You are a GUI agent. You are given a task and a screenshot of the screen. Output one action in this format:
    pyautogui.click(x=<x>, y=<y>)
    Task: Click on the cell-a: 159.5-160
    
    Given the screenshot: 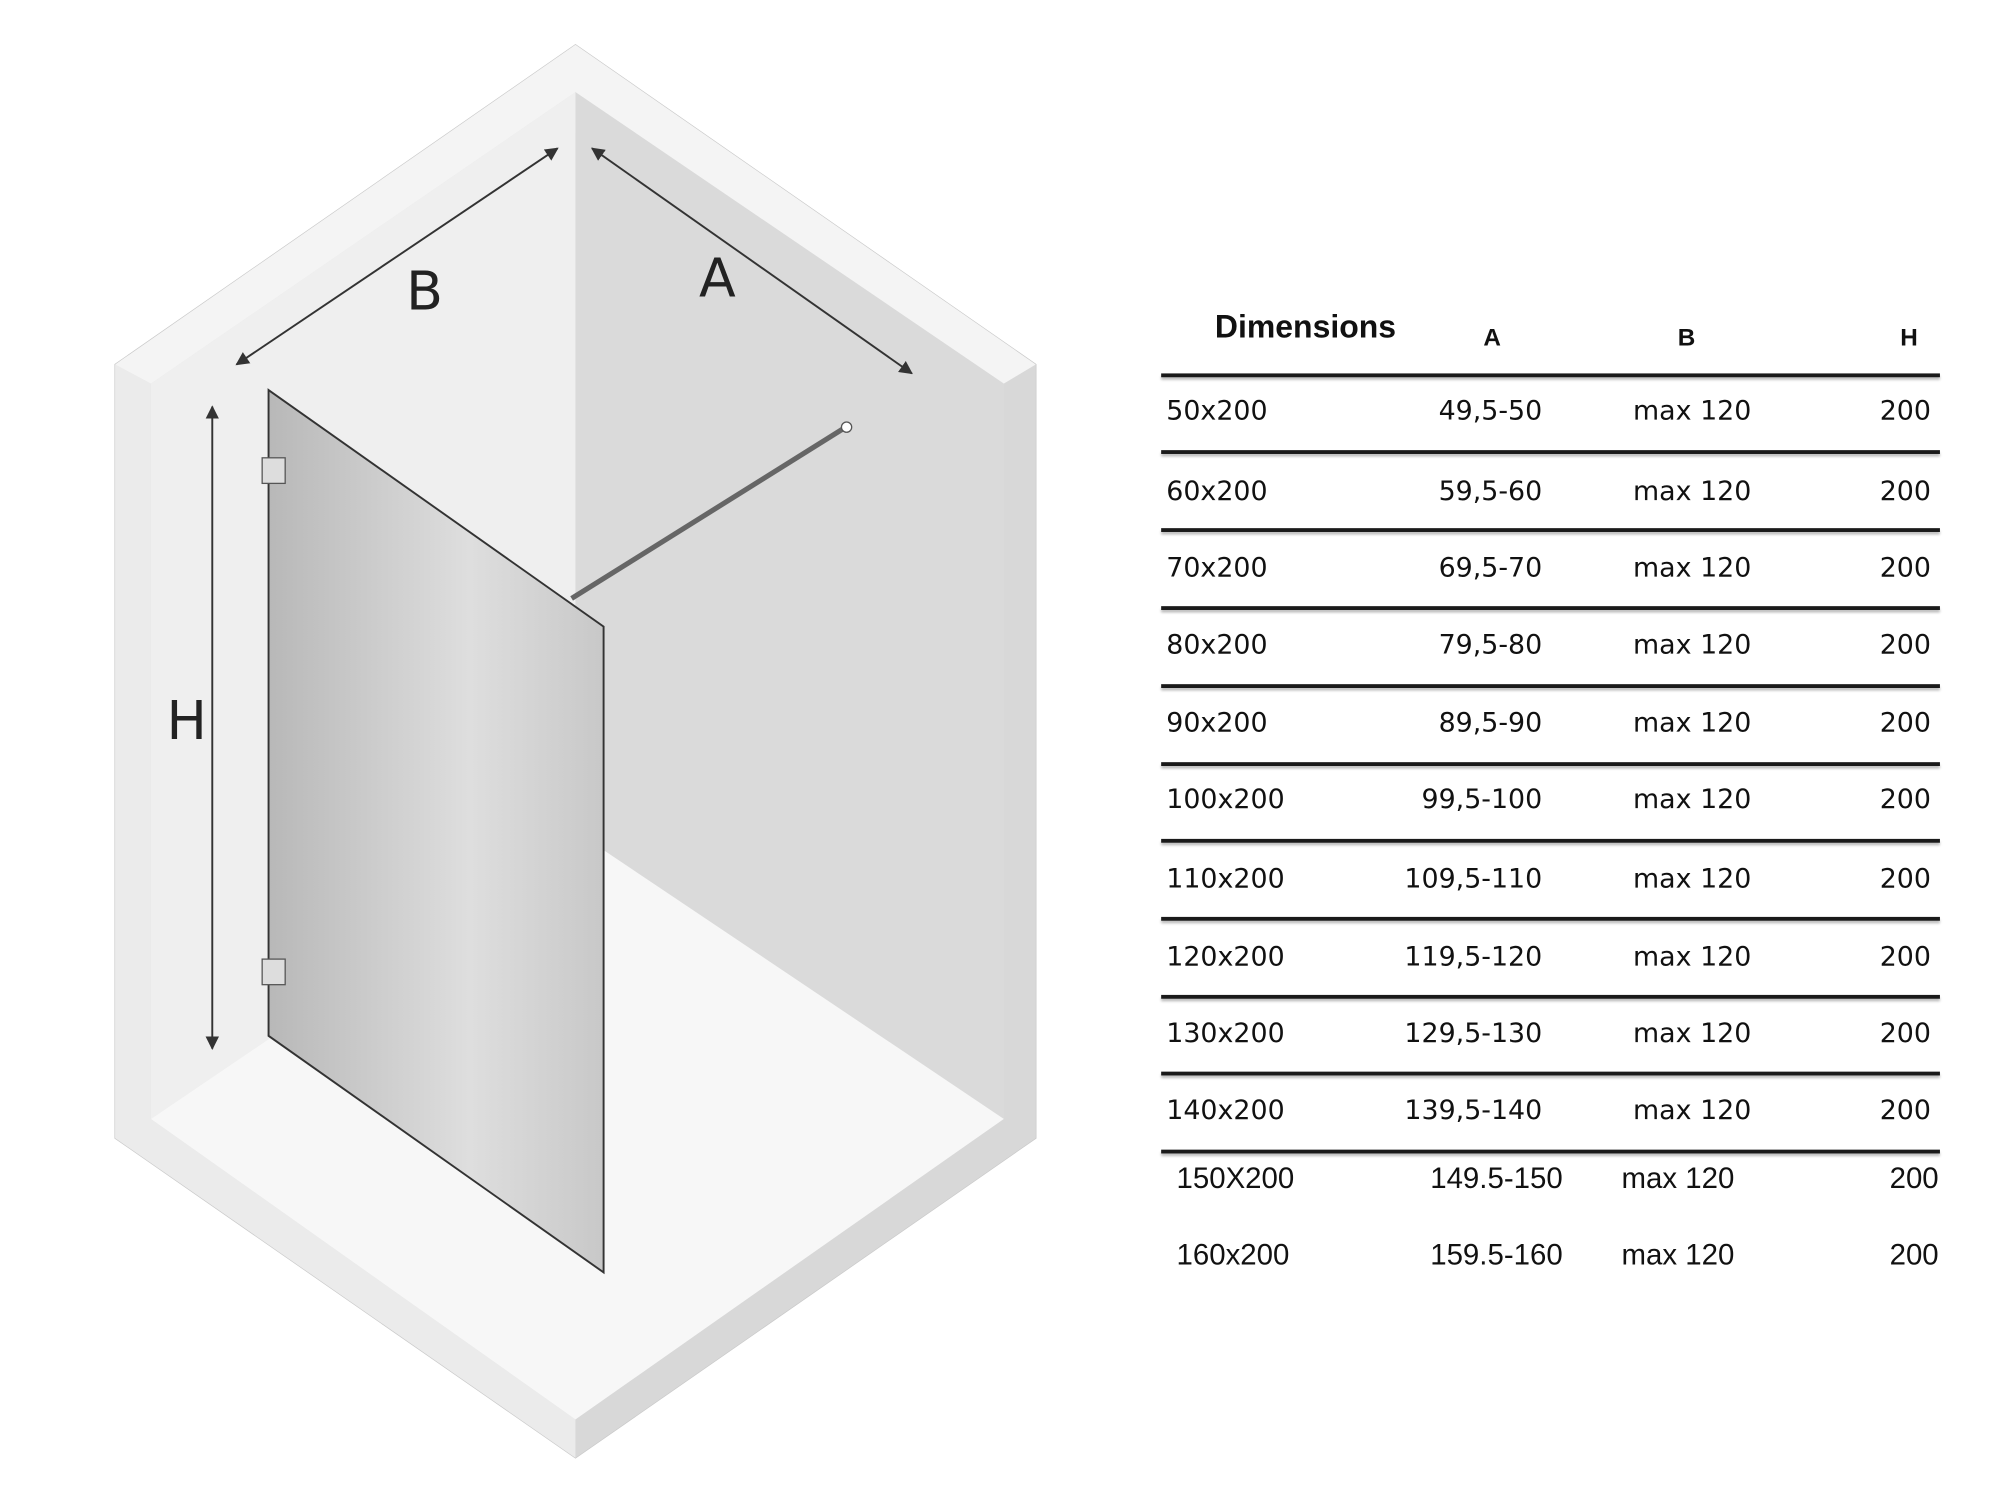 What is the action you would take?
    pyautogui.click(x=1496, y=1254)
    